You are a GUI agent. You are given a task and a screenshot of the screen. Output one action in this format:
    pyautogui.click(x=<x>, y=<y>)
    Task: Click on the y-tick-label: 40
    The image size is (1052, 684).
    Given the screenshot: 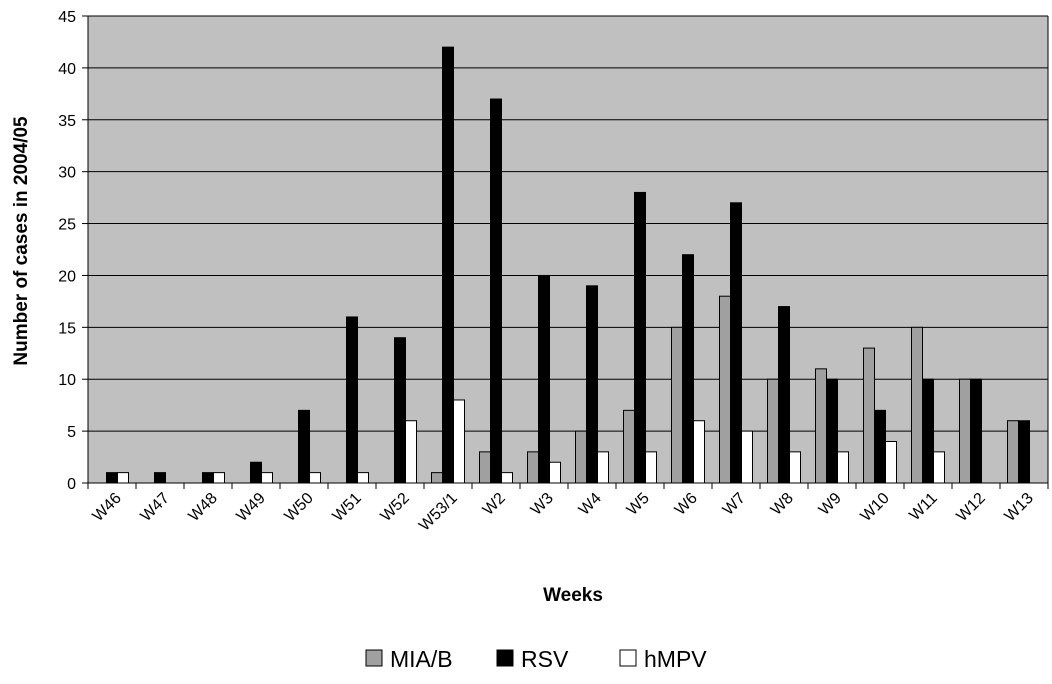 What is the action you would take?
    pyautogui.click(x=67, y=69)
    